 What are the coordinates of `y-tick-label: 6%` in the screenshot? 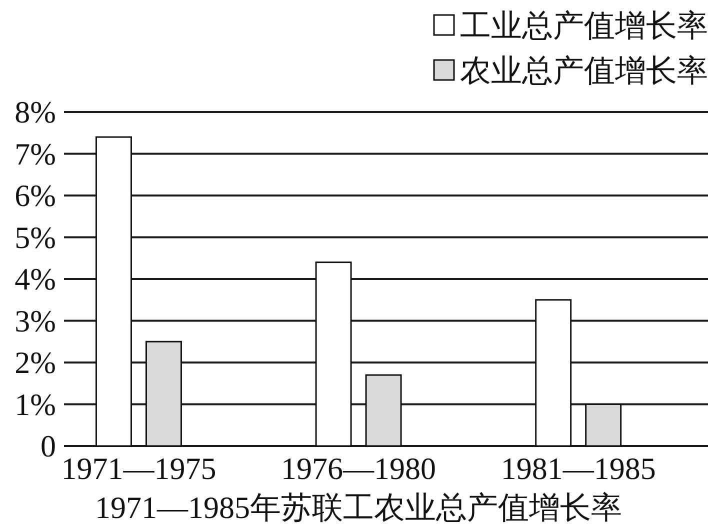 It's located at (35, 196).